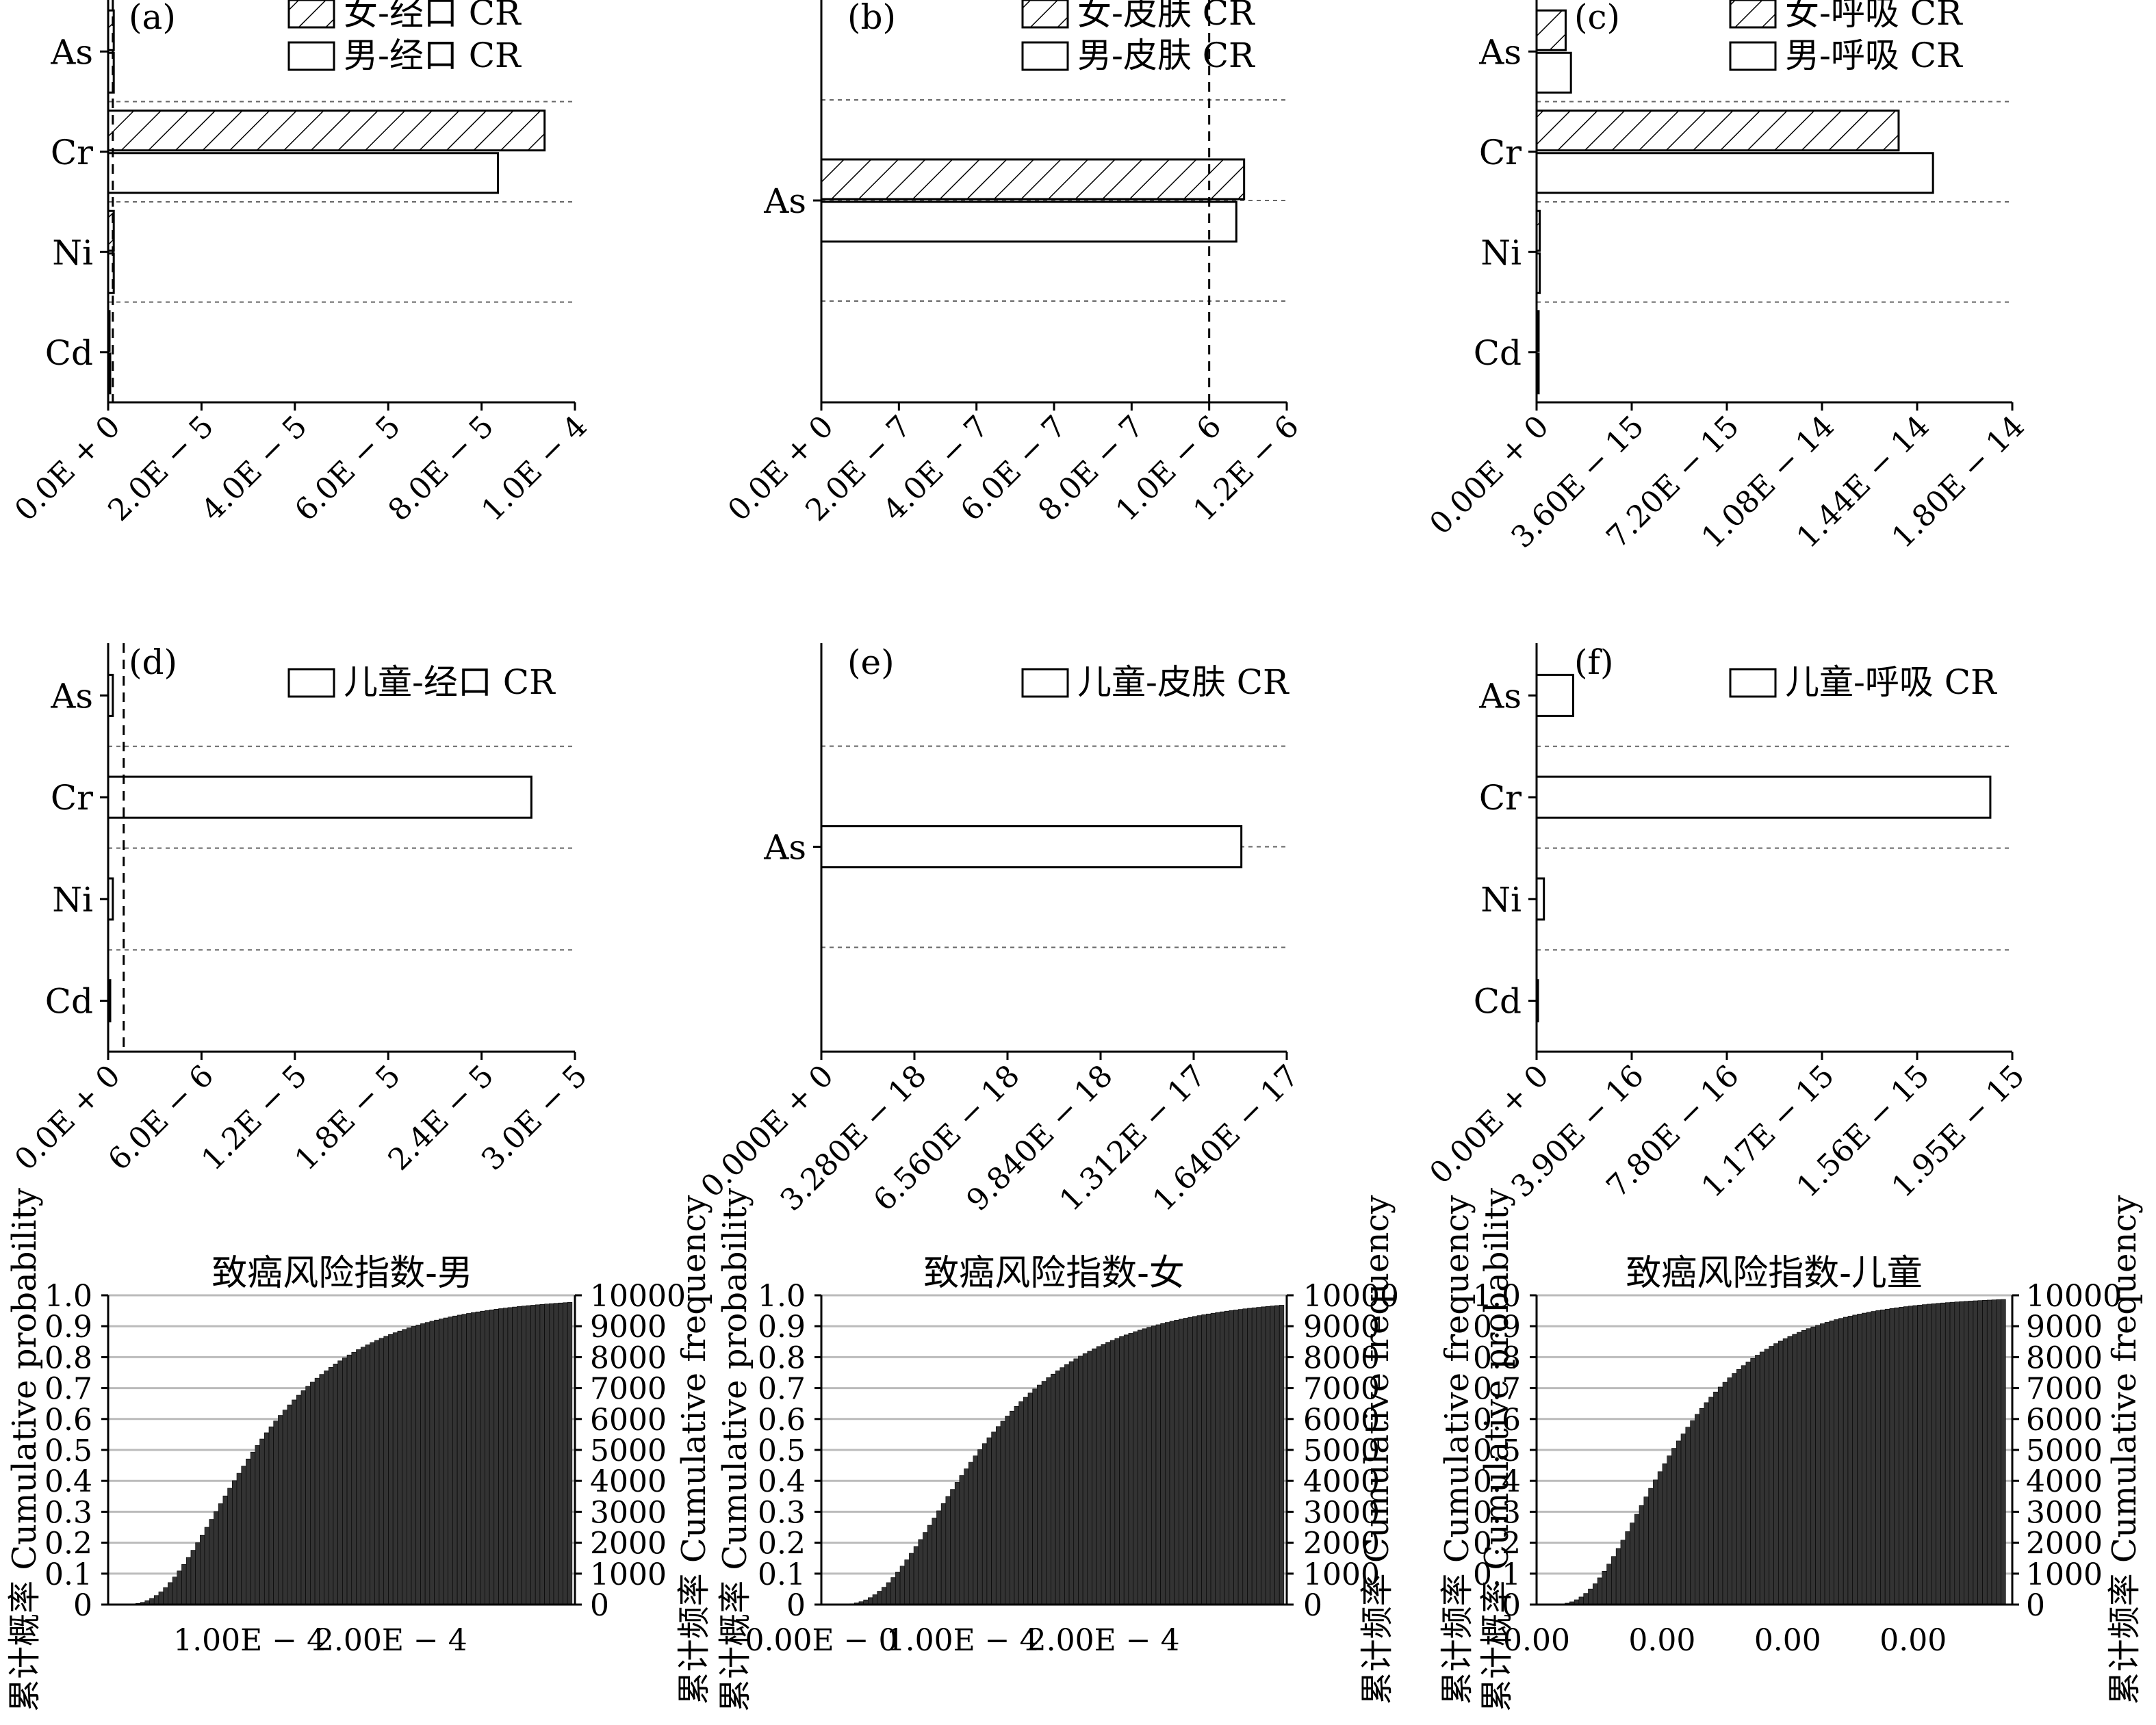 This screenshot has width=2156, height=1725. I want to click on legend-label: 男-皮肤 CR, so click(1166, 56).